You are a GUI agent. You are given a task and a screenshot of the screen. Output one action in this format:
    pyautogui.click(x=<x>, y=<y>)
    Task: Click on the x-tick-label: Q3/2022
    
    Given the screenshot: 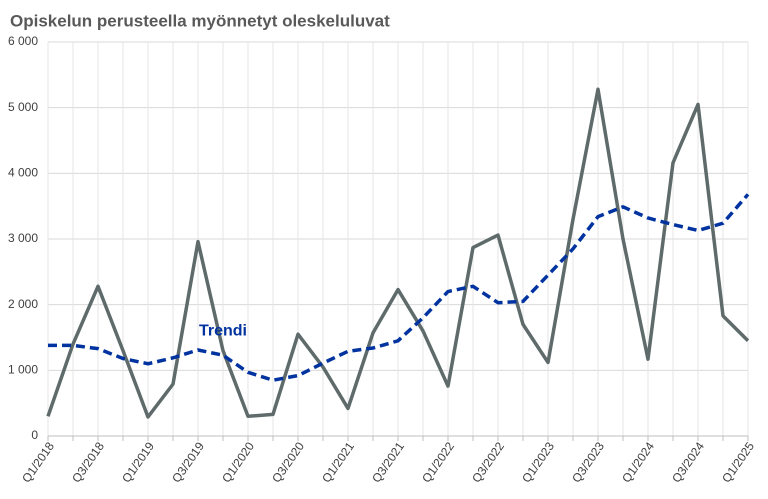 What is the action you would take?
    pyautogui.click(x=488, y=462)
    